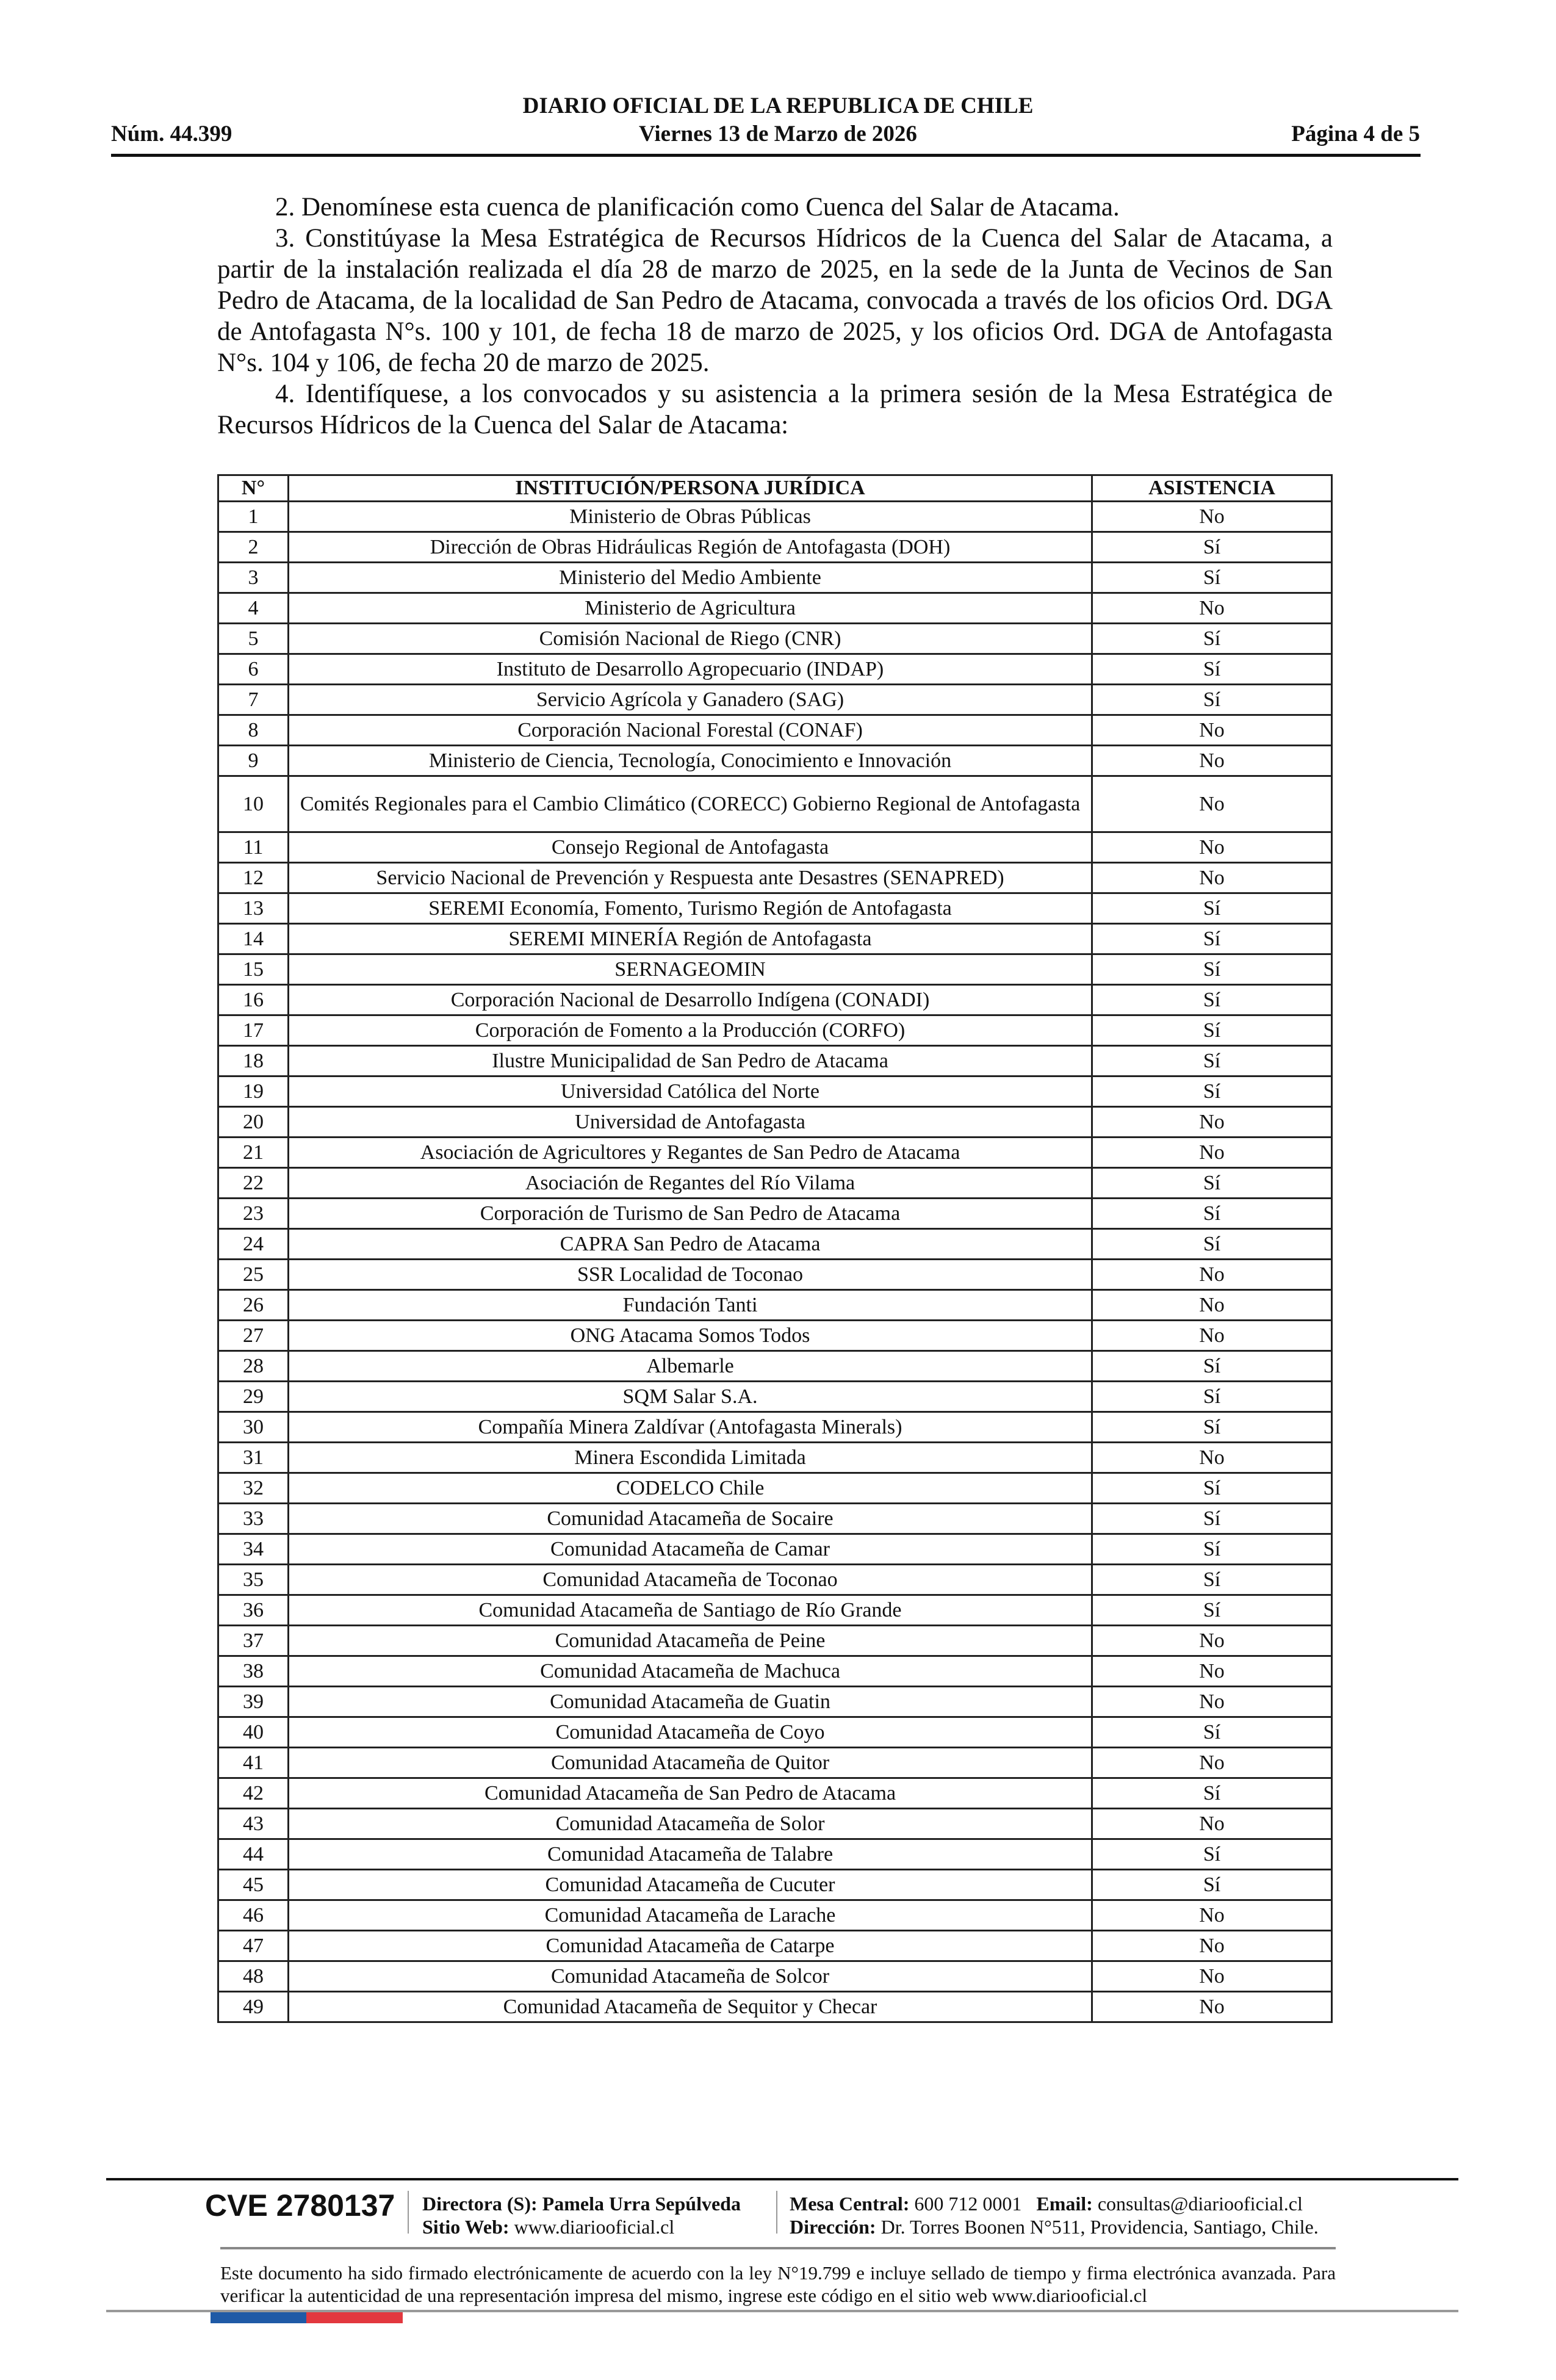 The width and height of the screenshot is (1556, 2380). I want to click on row-number: 35, so click(253, 1579).